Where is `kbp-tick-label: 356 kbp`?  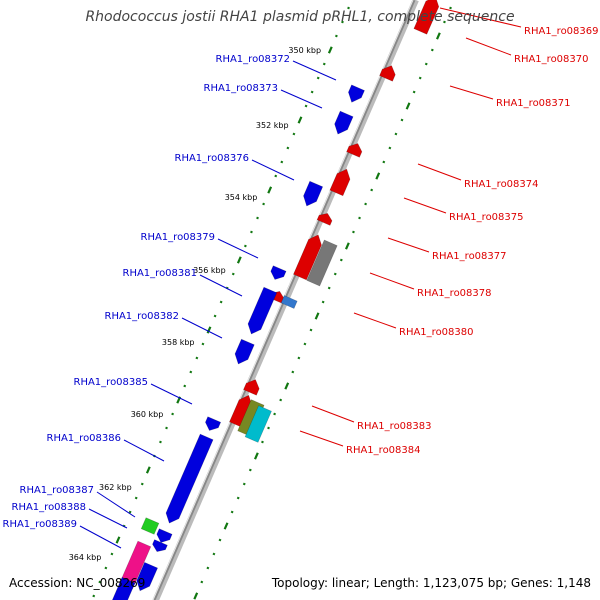 kbp-tick-label: 356 kbp is located at coordinates (209, 270).